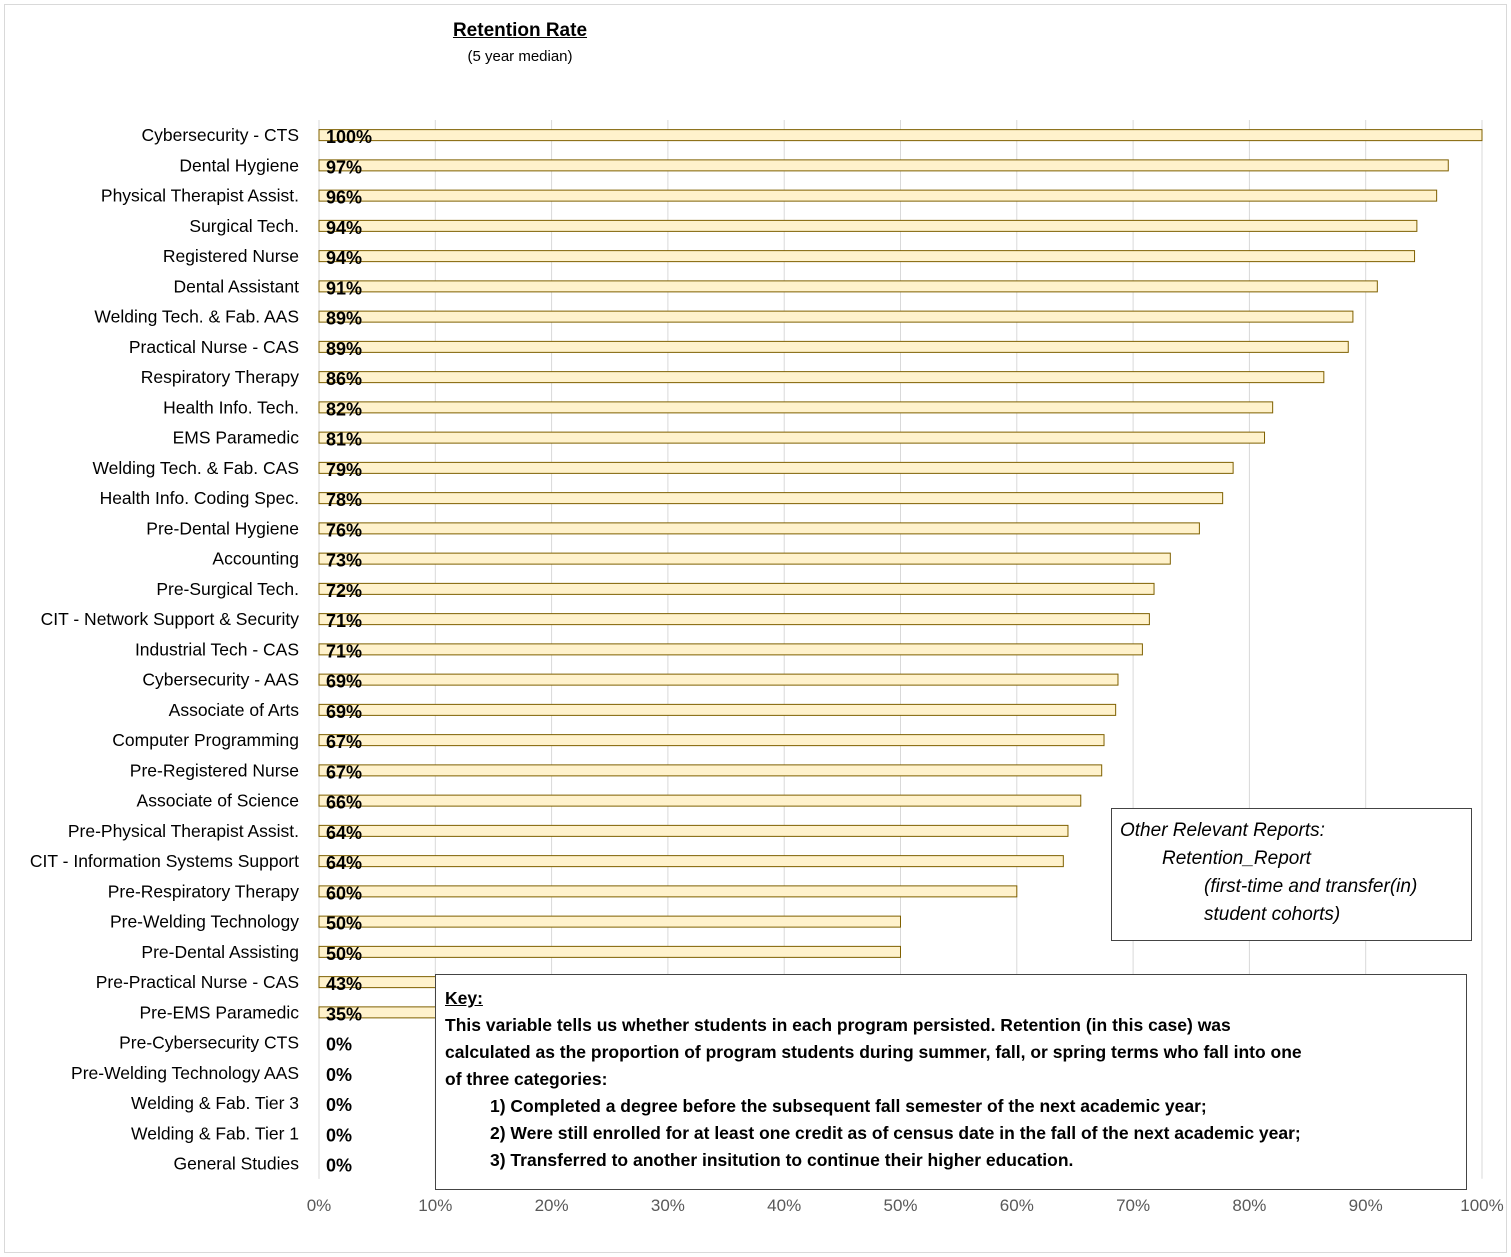 The image size is (1511, 1257). Describe the element at coordinates (231, 256) in the screenshot. I see `category-label: Registered Nurse` at that location.